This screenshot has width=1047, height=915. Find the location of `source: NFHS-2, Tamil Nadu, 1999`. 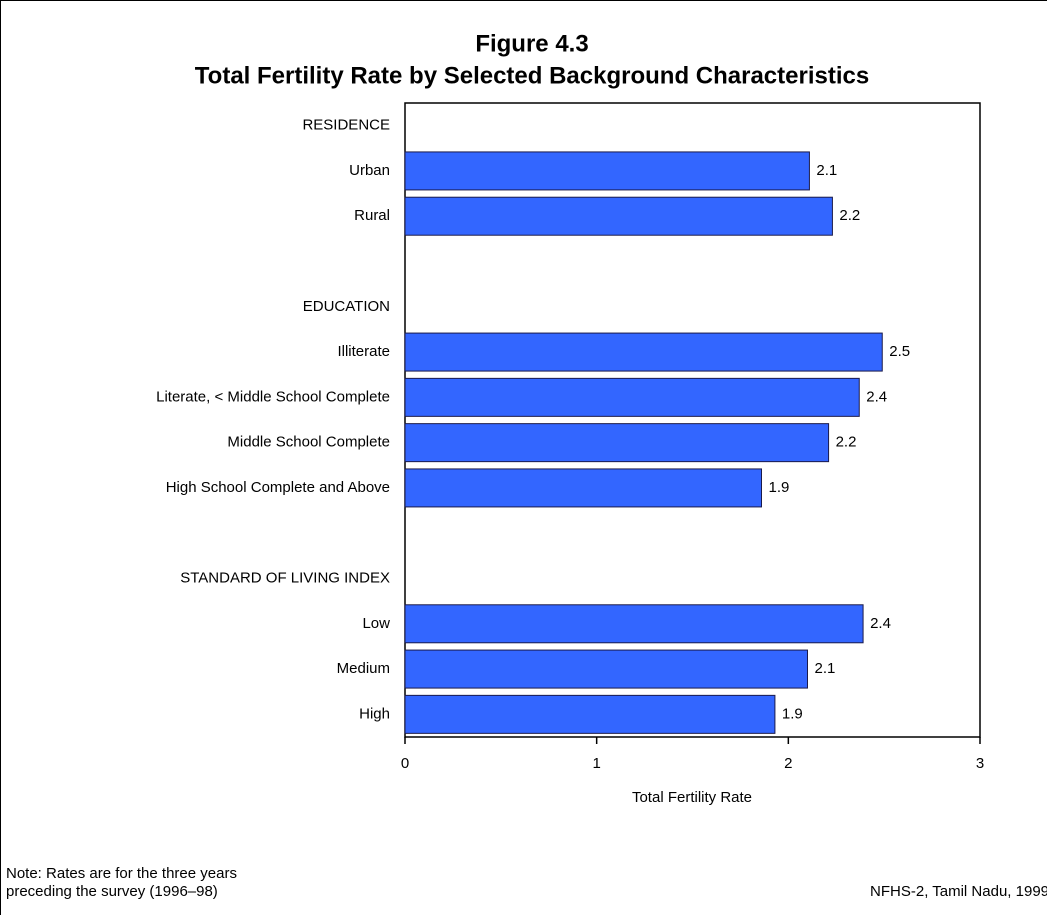

source: NFHS-2, Tamil Nadu, 1999 is located at coordinates (958, 891).